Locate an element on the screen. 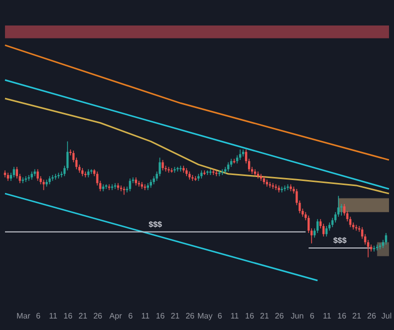 Image resolution: width=394 pixels, height=330 pixels. x-tick-label: Jul is located at coordinates (386, 316).